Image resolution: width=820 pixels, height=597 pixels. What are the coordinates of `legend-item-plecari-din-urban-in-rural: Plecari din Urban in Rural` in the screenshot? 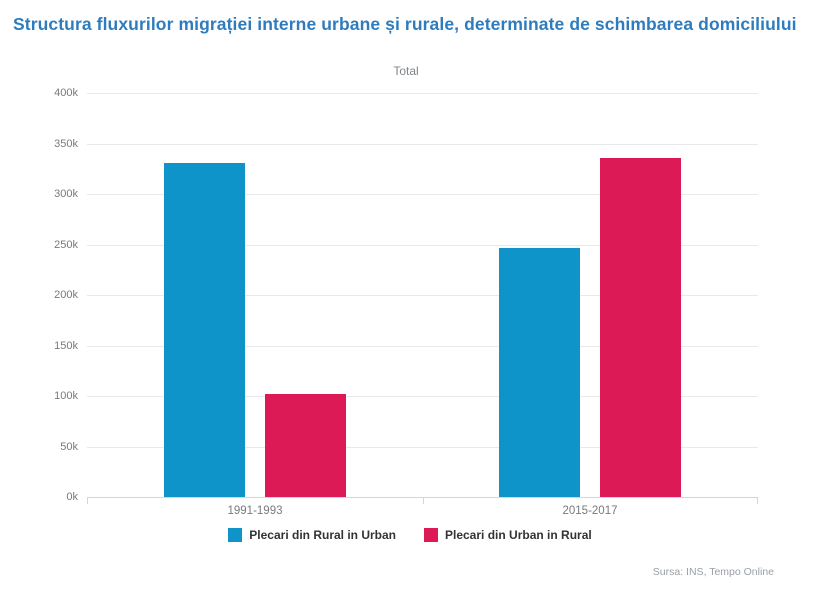 It's located at (508, 535).